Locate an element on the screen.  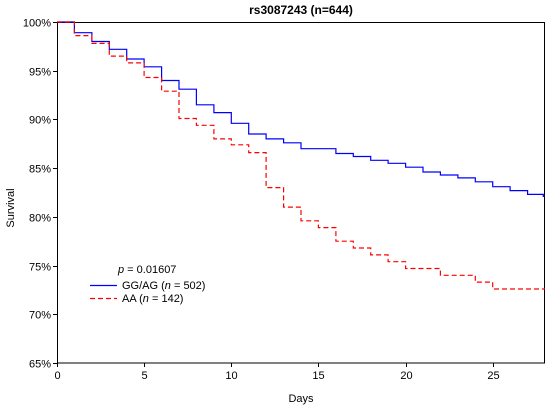
chart-title: rs3087243 (n=644) is located at coordinates (301, 10).